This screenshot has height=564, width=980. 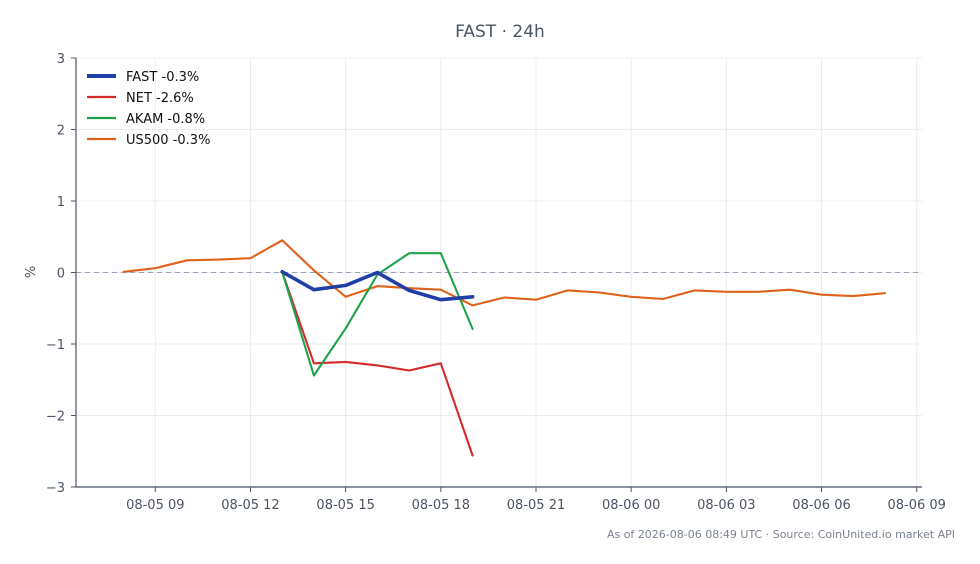 I want to click on y-tick-label: 2, so click(x=61, y=131).